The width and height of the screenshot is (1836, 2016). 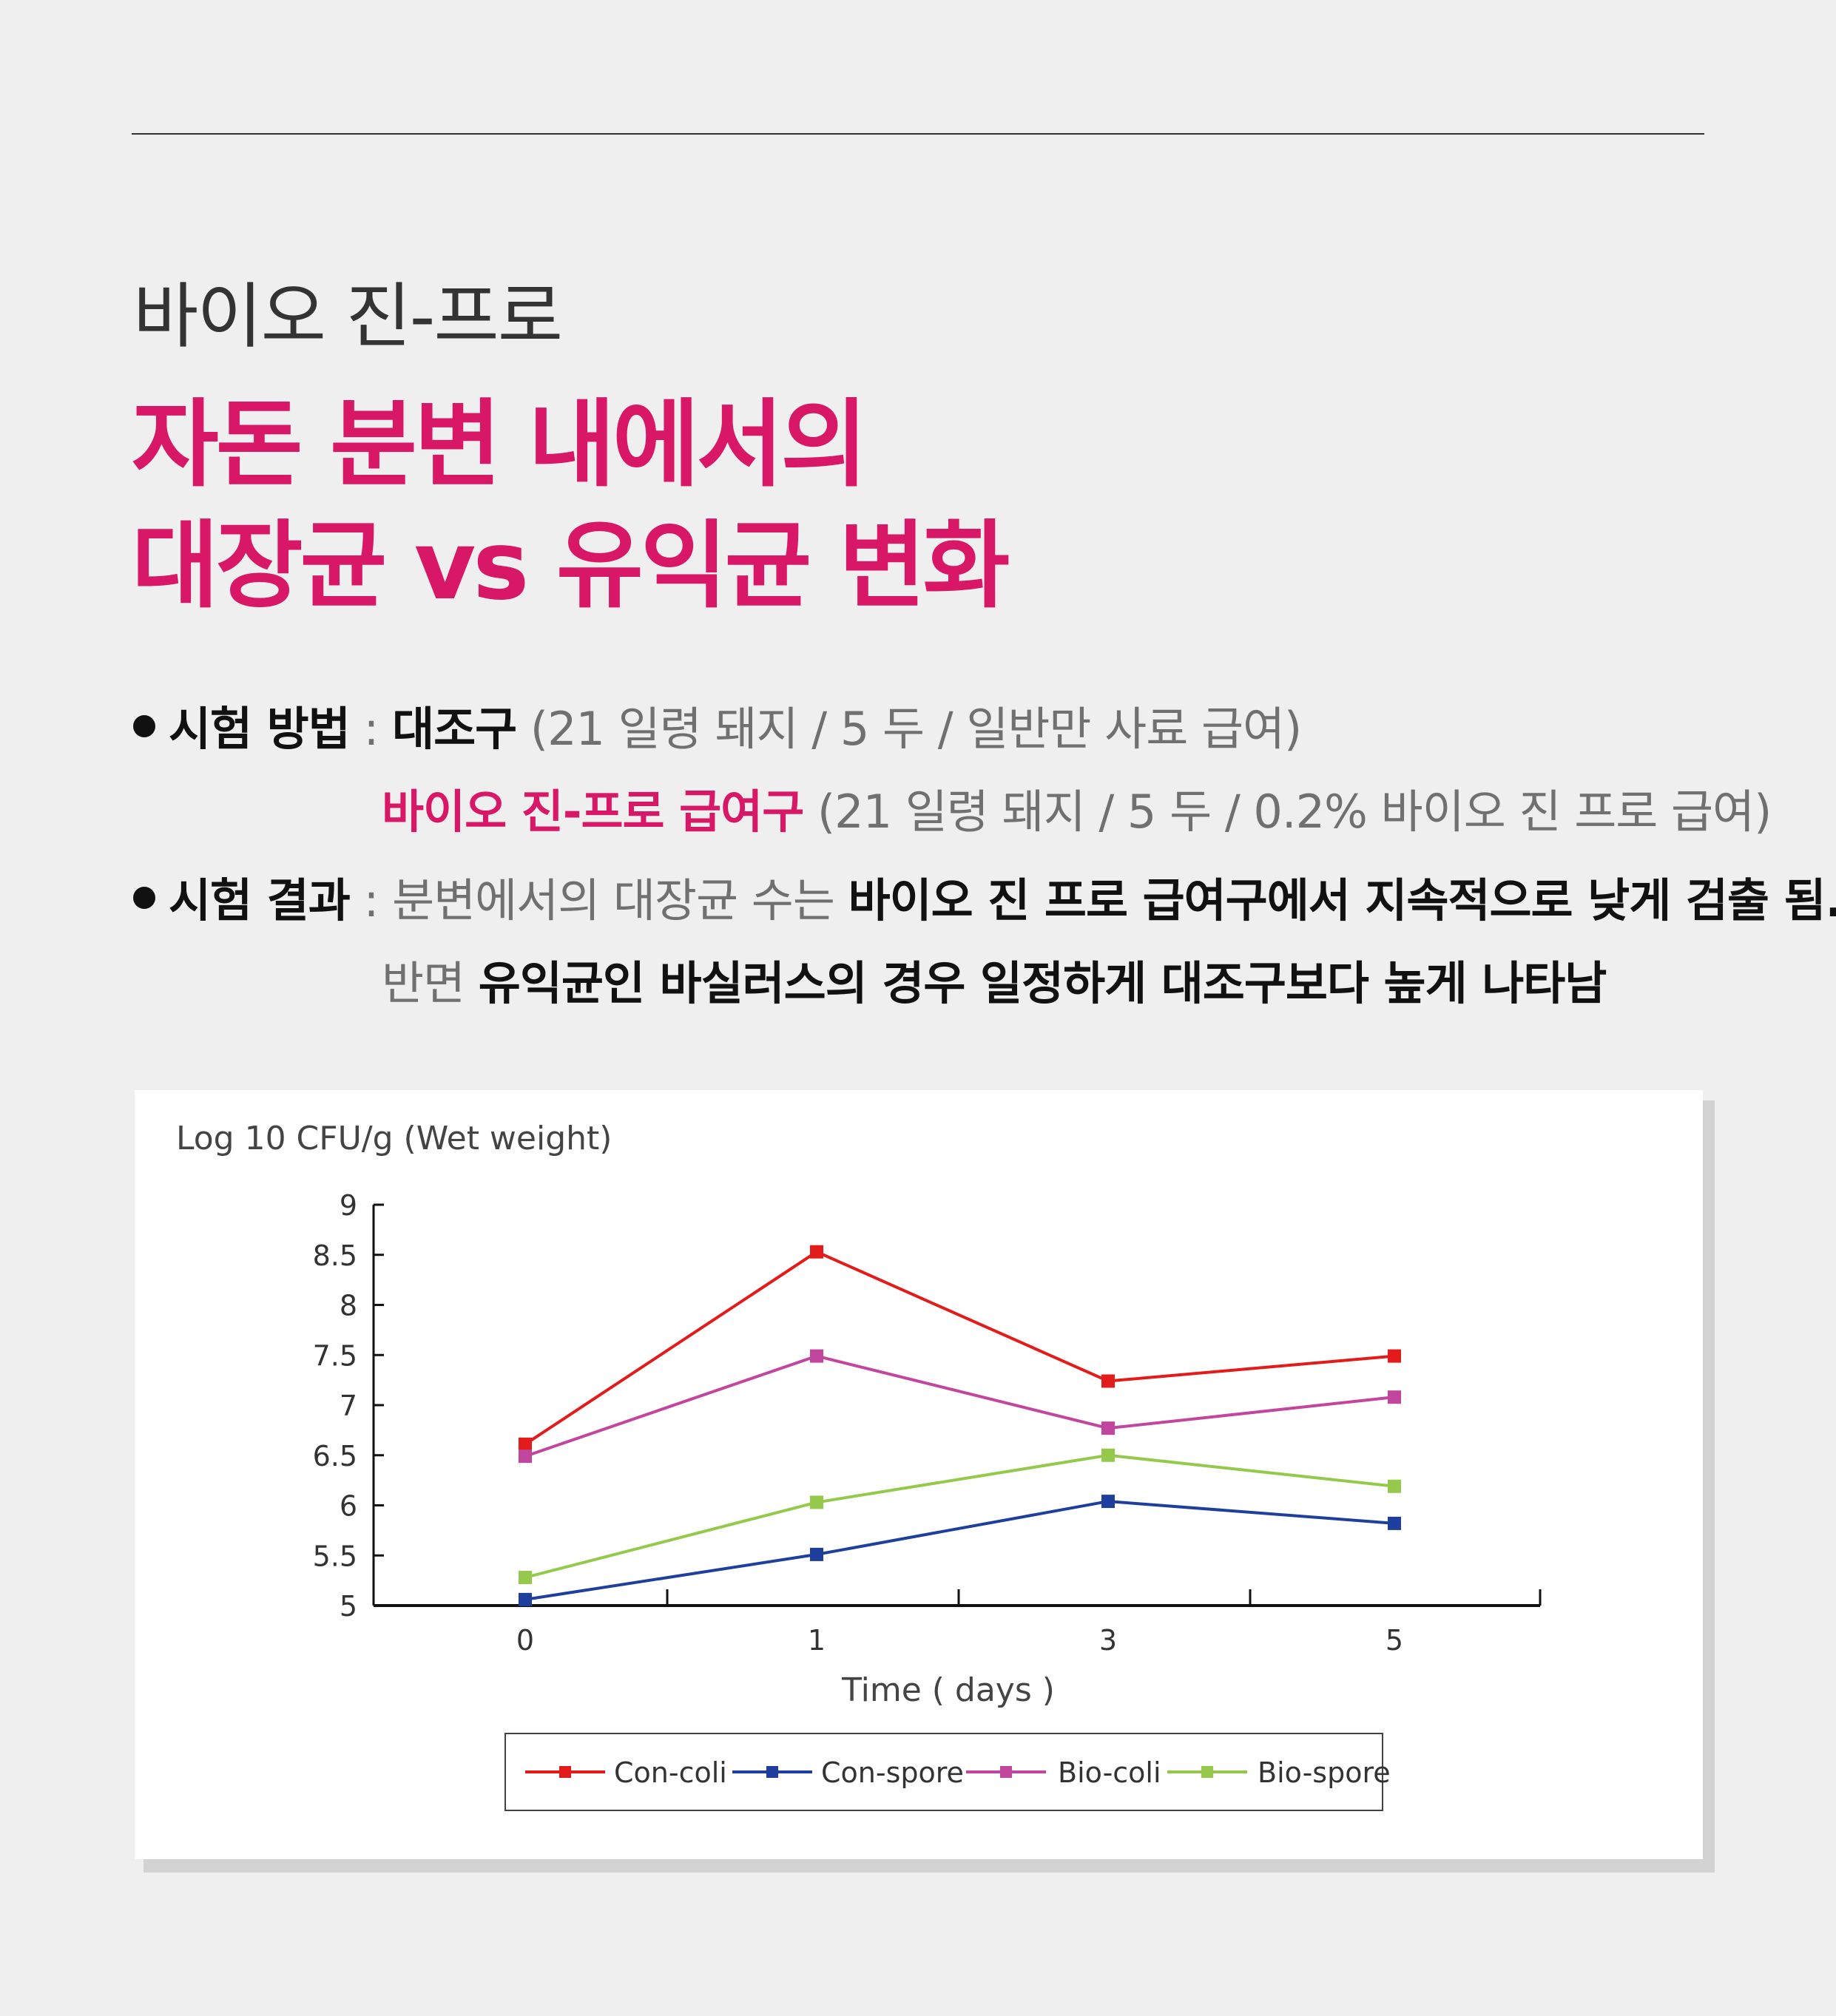 I want to click on y-tick-label: 7, so click(x=348, y=1406).